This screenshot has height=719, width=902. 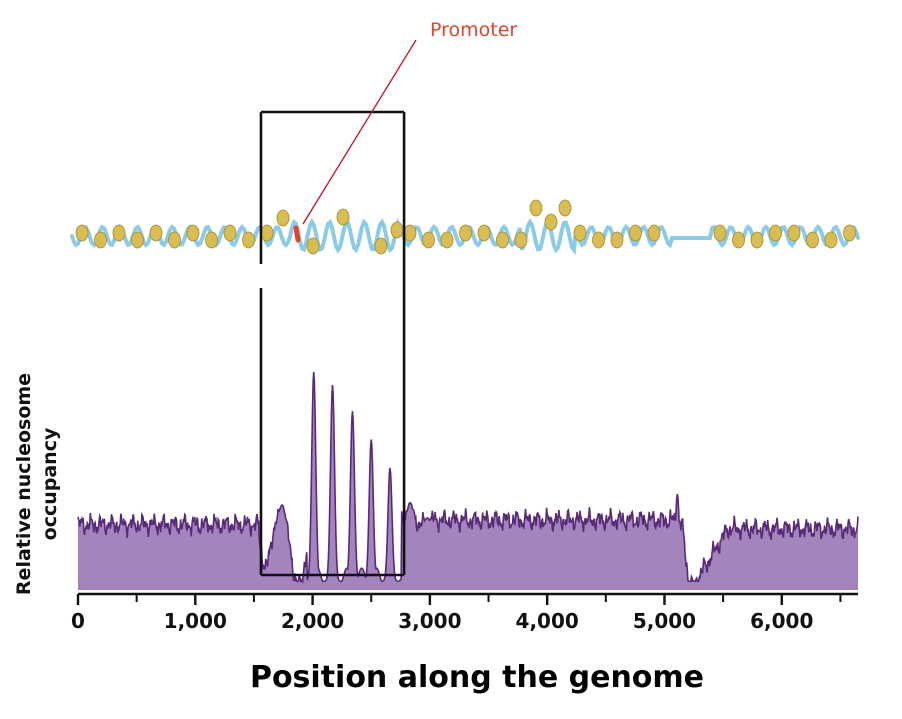 I want to click on x-tick-label: 3,000, so click(x=429, y=621).